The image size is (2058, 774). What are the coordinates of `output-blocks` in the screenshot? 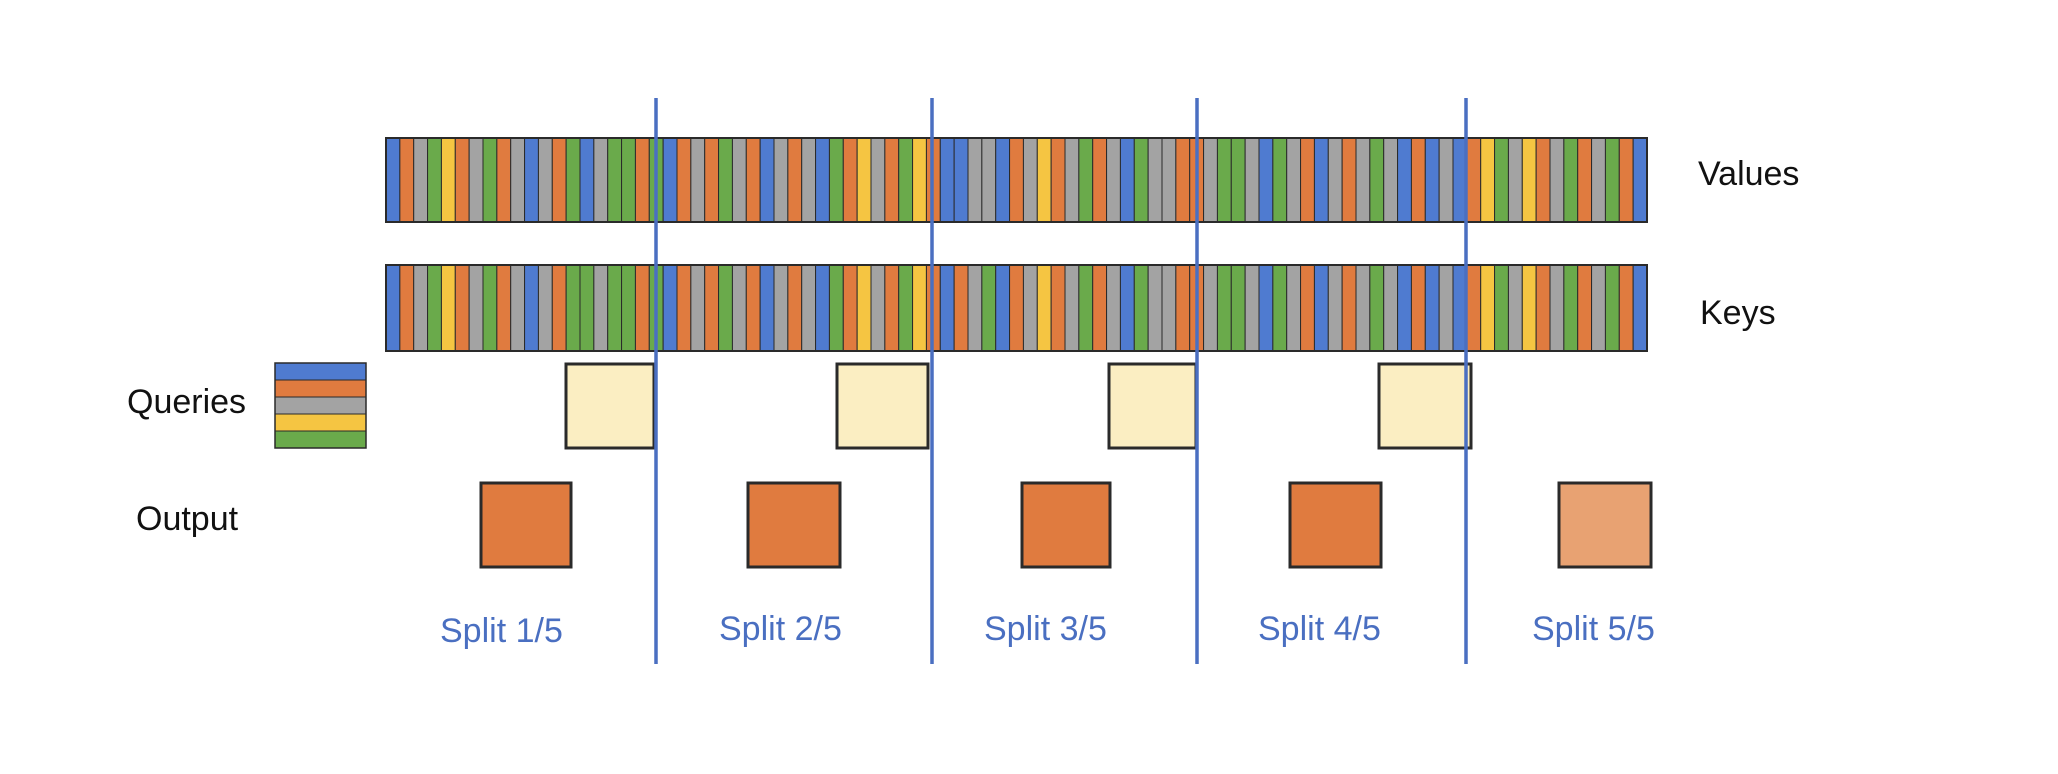 It's located at (1066, 525).